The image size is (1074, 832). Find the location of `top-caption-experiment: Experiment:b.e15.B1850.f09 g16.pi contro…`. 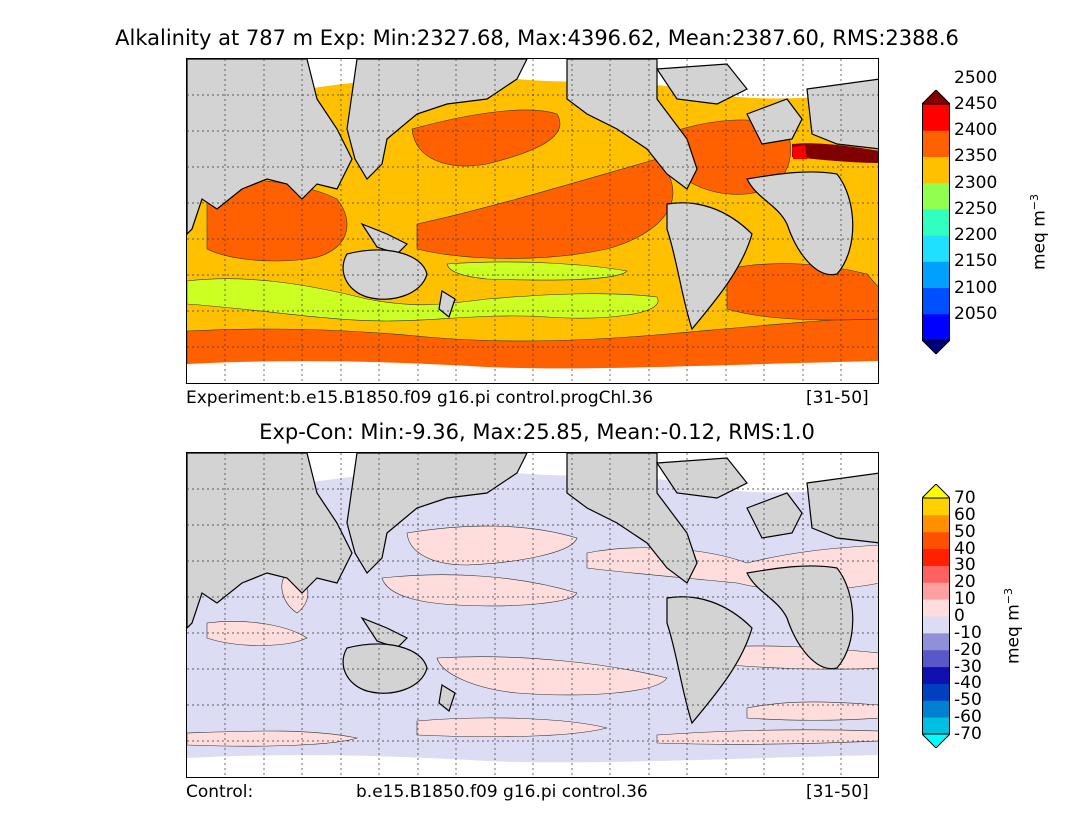

top-caption-experiment: Experiment:b.e15.B1850.f09 g16.pi contro… is located at coordinates (420, 398).